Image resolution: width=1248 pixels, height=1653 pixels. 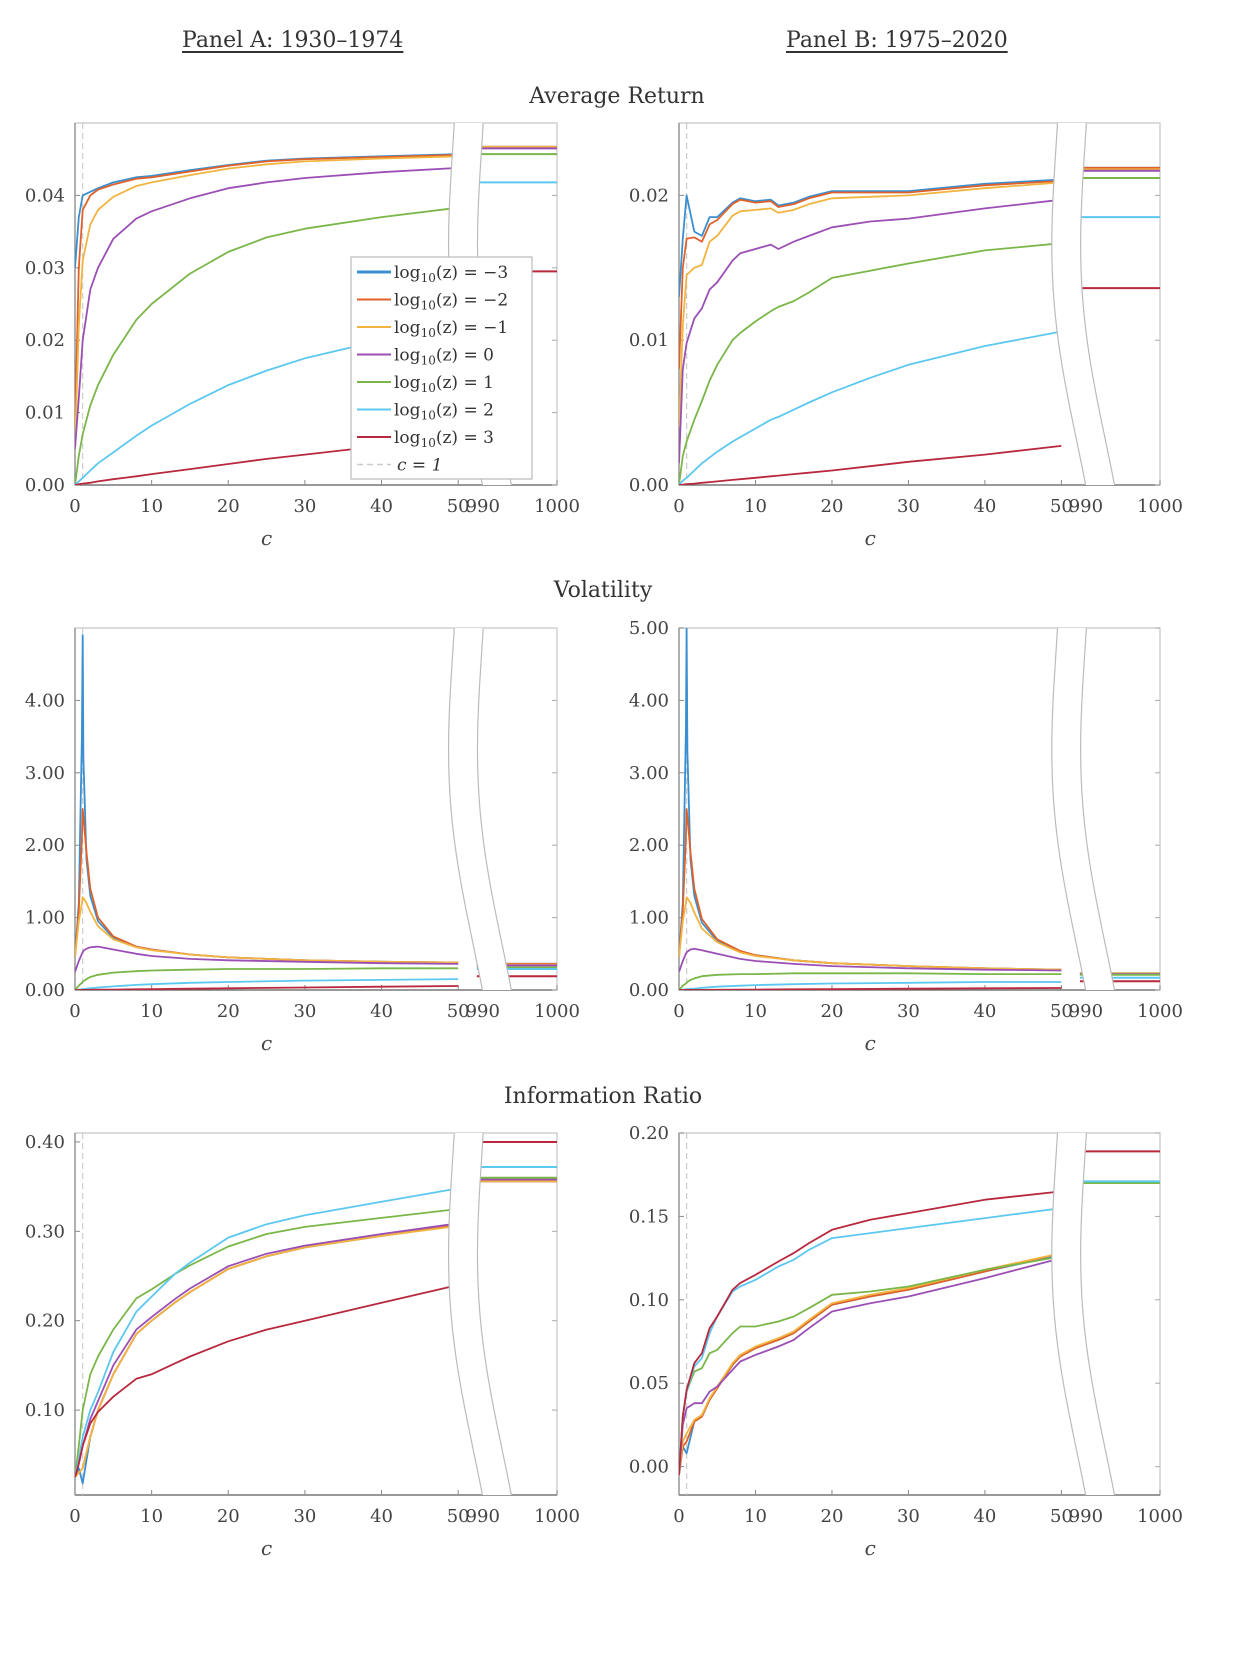 What do you see at coordinates (603, 590) in the screenshot?
I see `row-title-volatility: Volatility` at bounding box center [603, 590].